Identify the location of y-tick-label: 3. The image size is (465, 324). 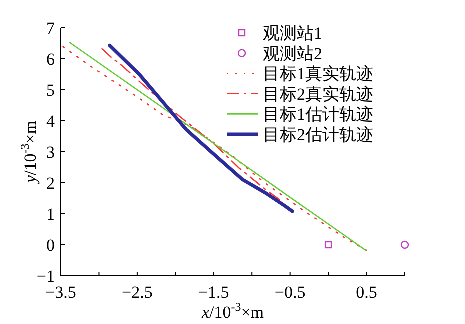
(50, 152).